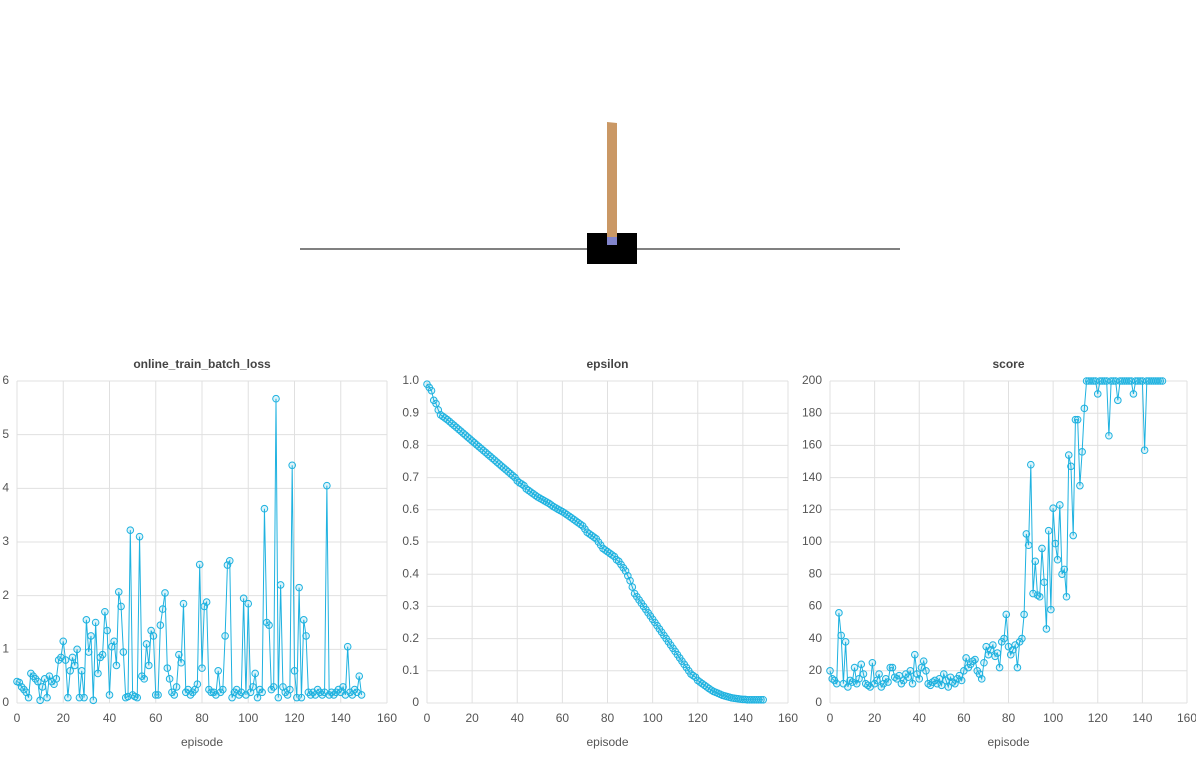 The height and width of the screenshot is (762, 1196). I want to click on y-tick-label: 0.7, so click(410, 477).